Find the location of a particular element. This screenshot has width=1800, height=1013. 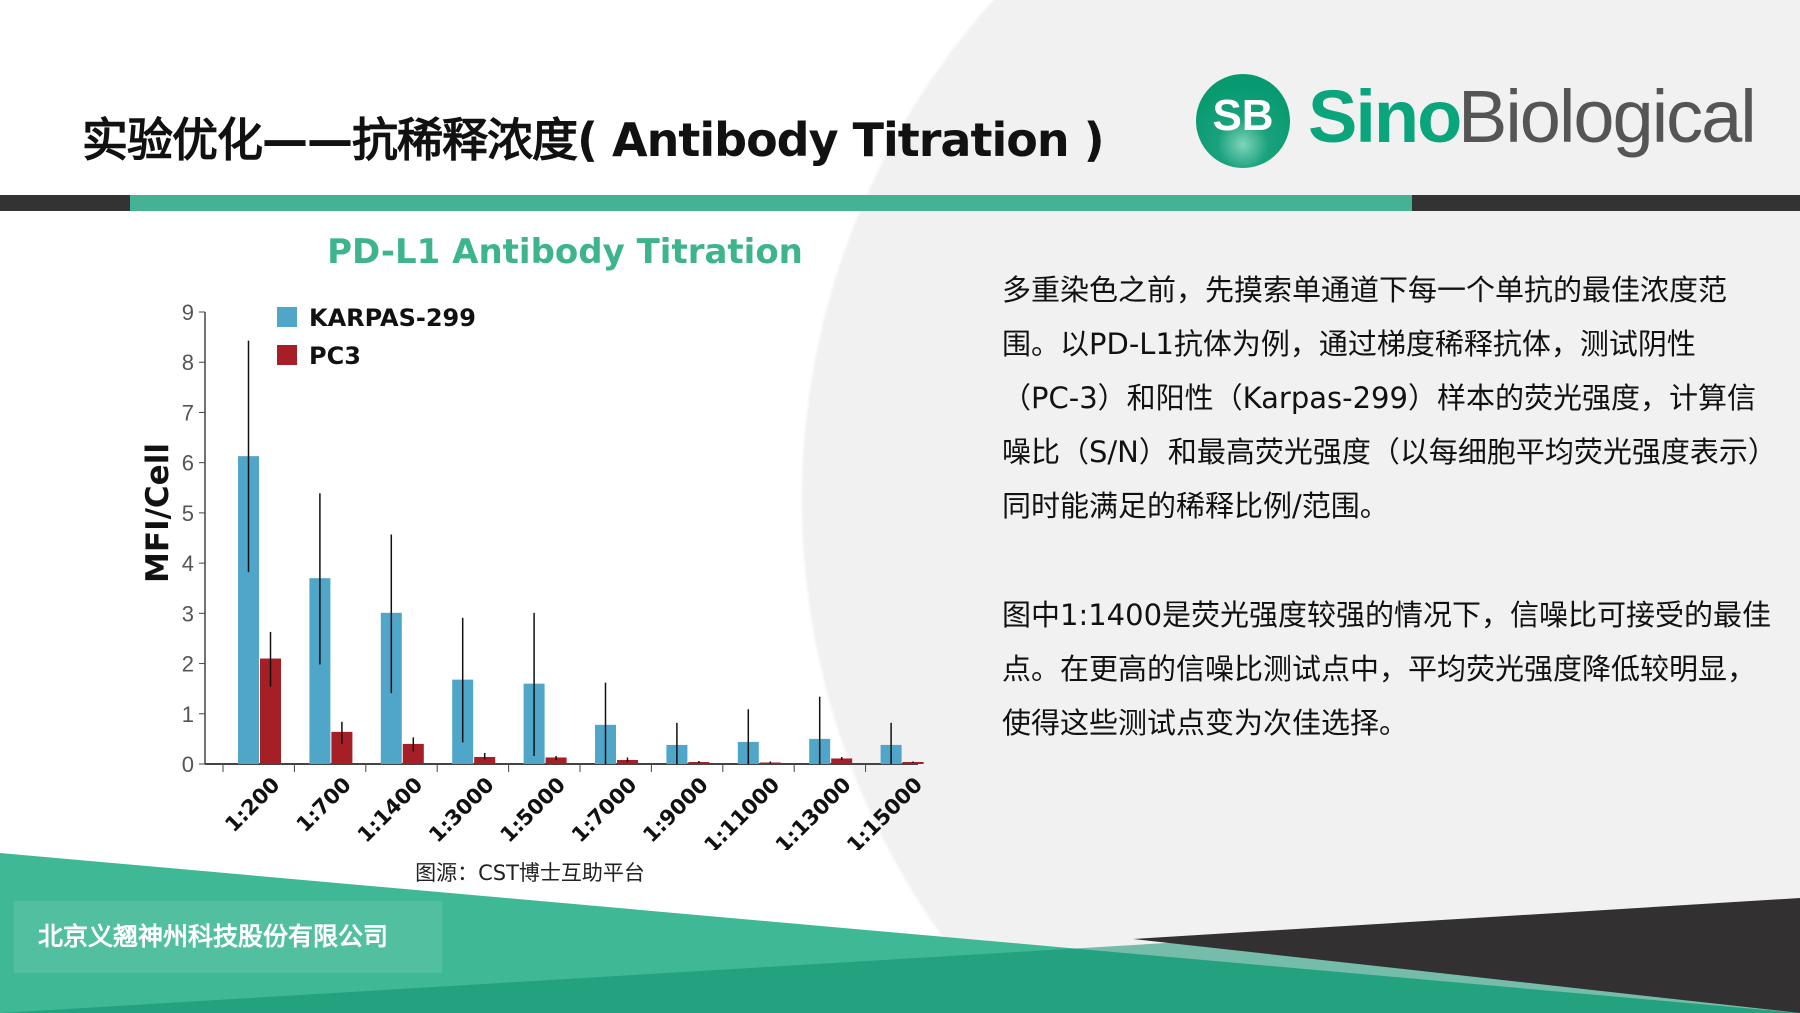

sino-biological-logo: SB Sino Biological is located at coordinates (1491, 124).